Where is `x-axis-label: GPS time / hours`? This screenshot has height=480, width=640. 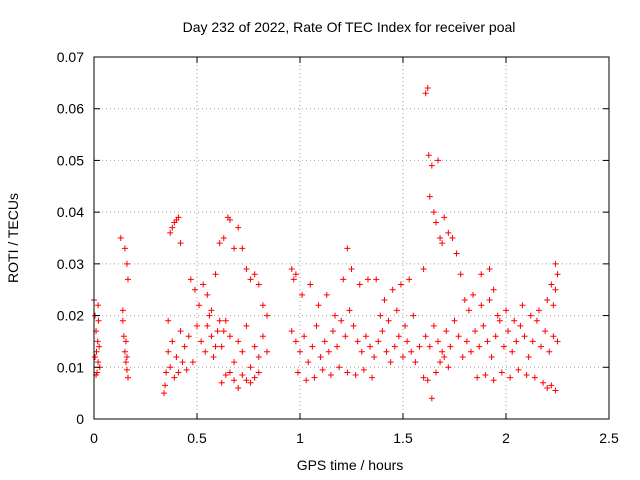 x-axis-label: GPS time / hours is located at coordinates (350, 465).